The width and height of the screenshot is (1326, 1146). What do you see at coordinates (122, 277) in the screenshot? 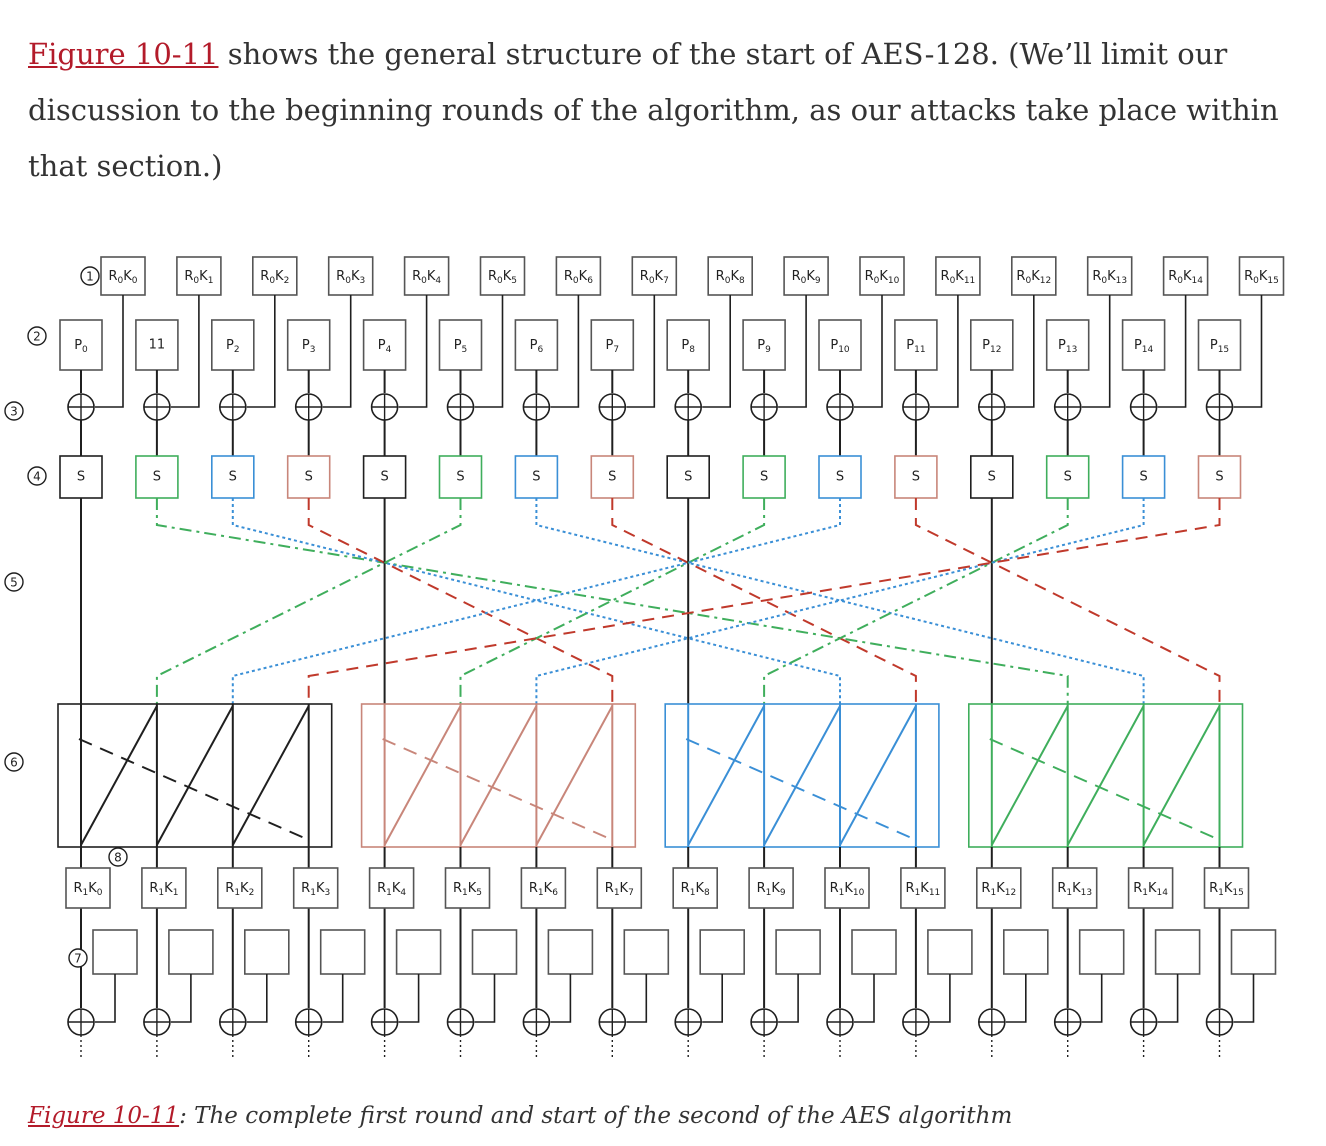
I see `round0-key-label-0: R0K0` at bounding box center [122, 277].